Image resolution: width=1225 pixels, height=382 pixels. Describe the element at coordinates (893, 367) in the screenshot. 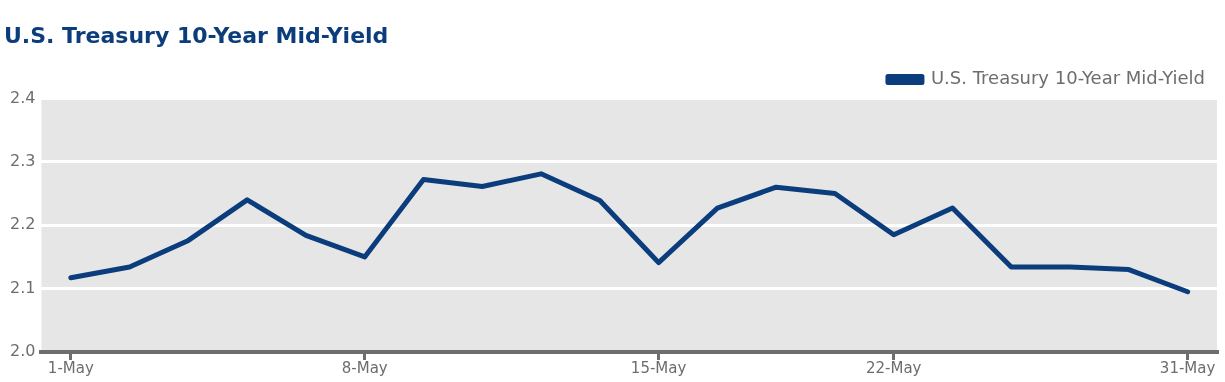

I see `x-tick-label: 22-May` at that location.